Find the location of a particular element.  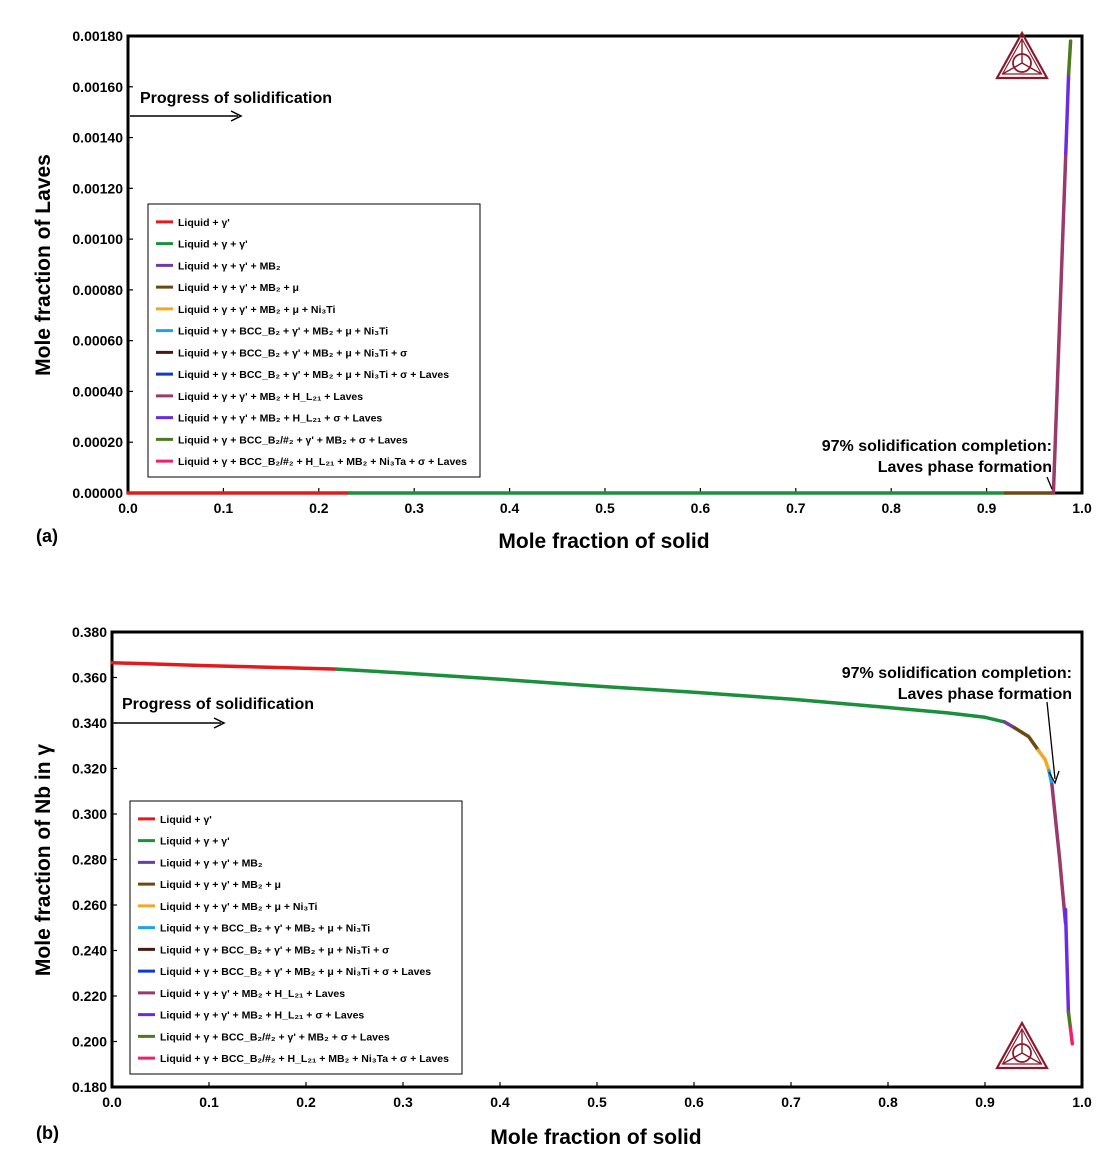

y-tick-label: 0.00020 is located at coordinates (97, 442).